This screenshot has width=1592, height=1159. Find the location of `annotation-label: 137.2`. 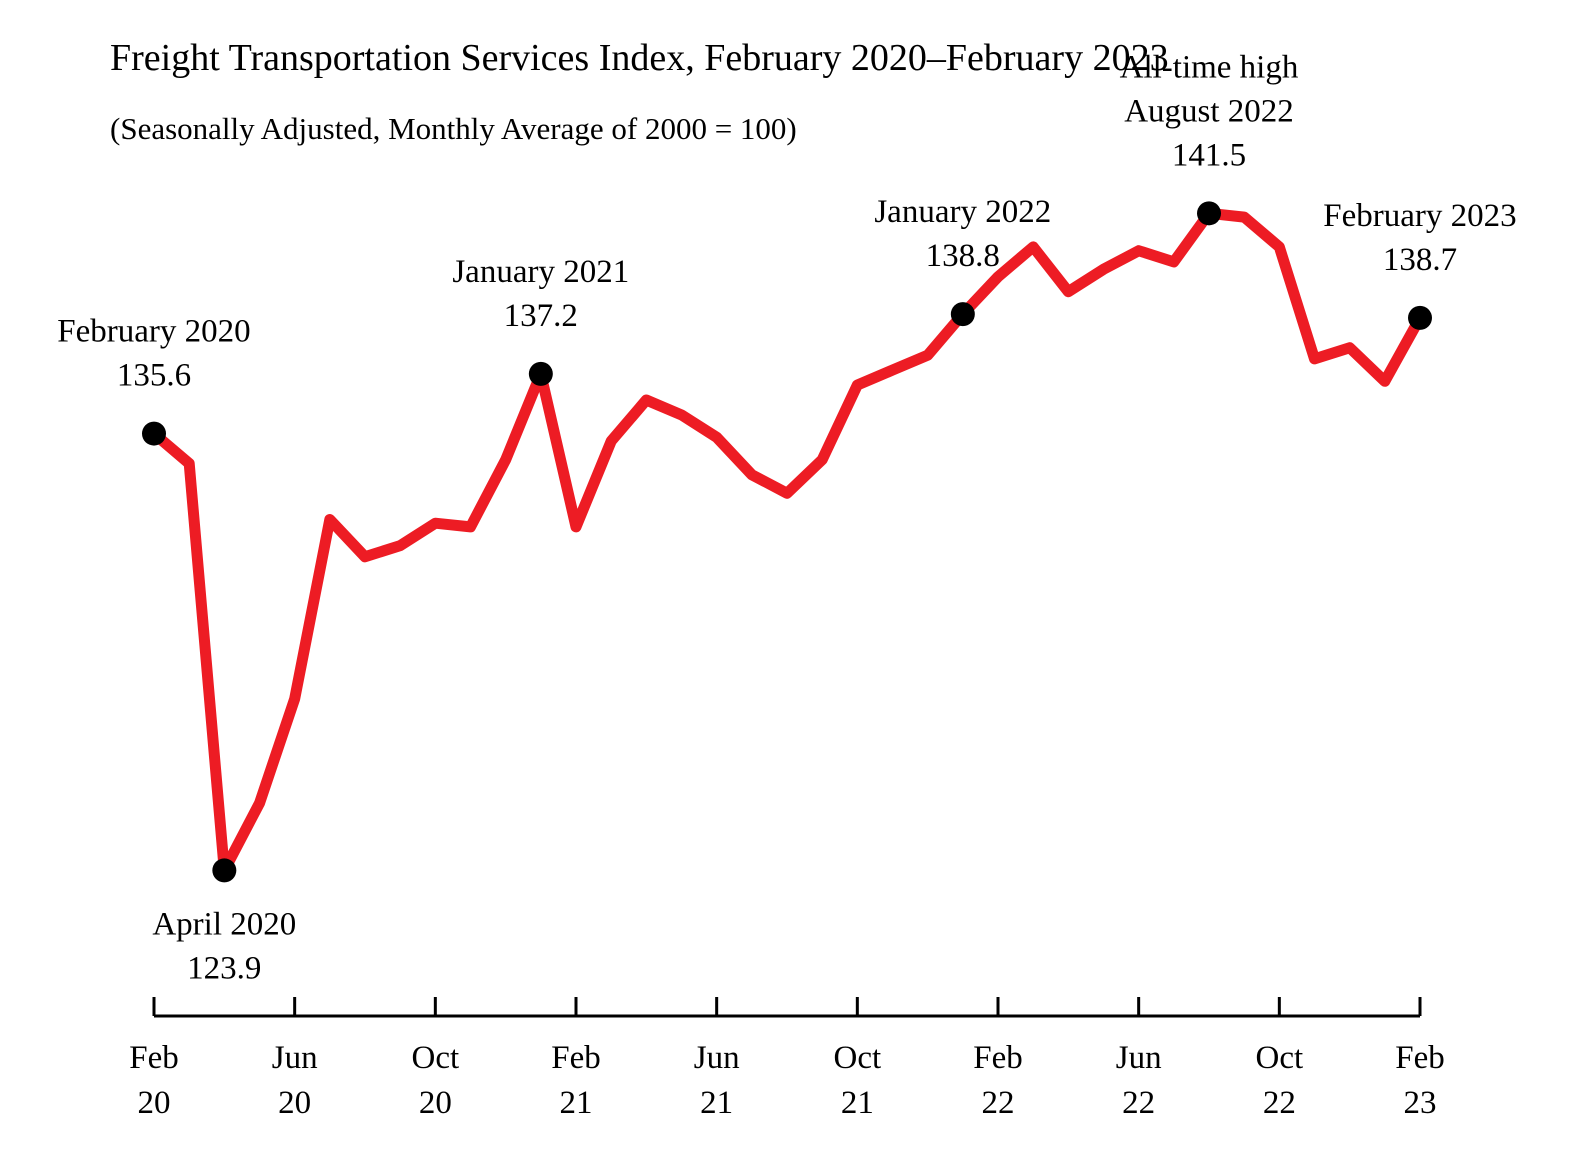

annotation-label: 137.2 is located at coordinates (541, 316).